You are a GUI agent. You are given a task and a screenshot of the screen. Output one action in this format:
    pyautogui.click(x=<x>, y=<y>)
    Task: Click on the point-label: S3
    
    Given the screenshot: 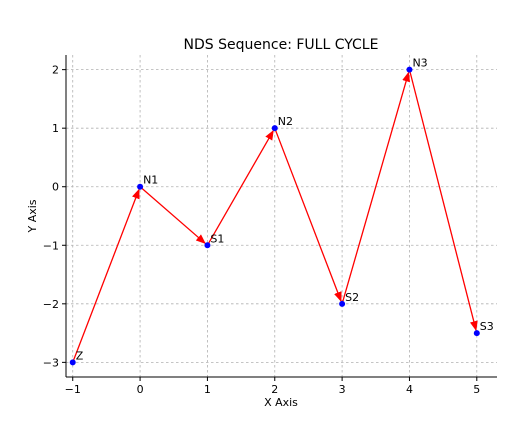 What is the action you would take?
    pyautogui.click(x=487, y=326)
    